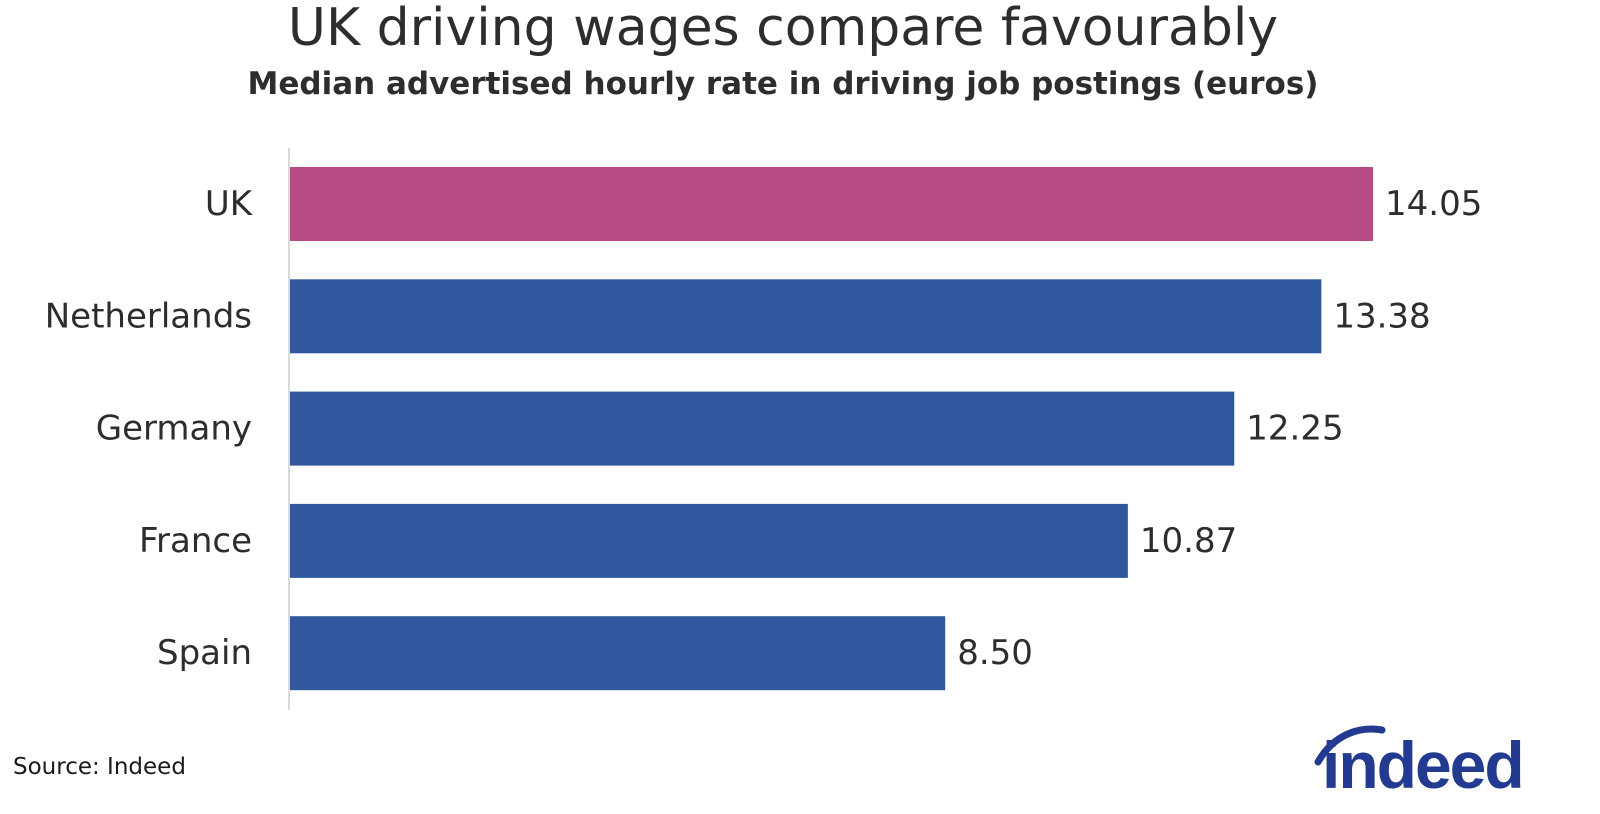 This screenshot has width=1600, height=814. I want to click on bar-spain, so click(618, 653).